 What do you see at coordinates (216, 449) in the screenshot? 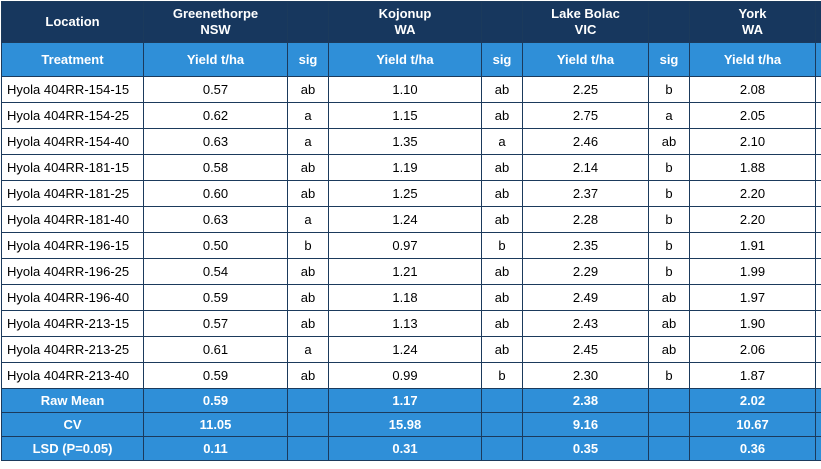
I see `summary-value: 0.11` at bounding box center [216, 449].